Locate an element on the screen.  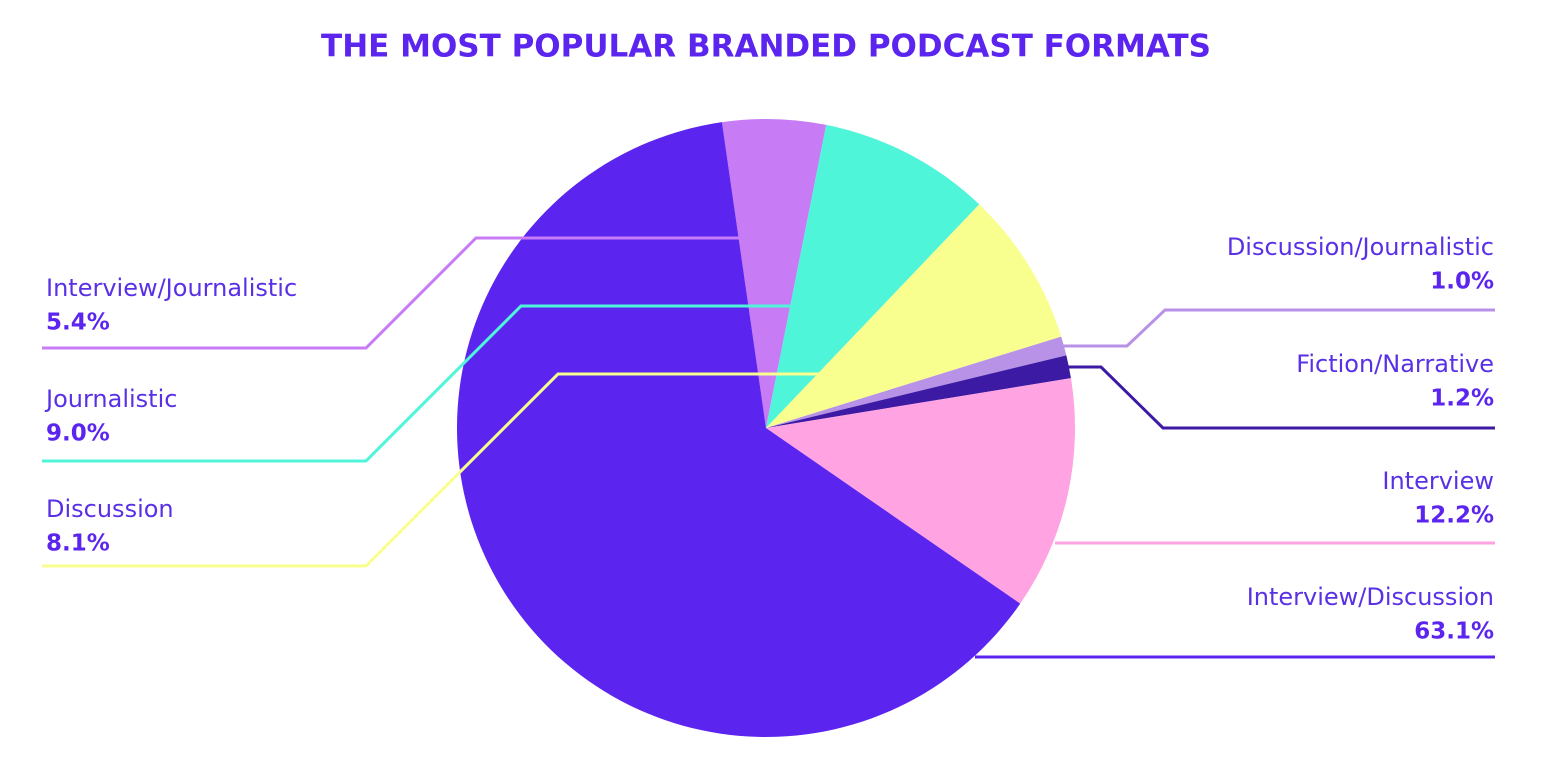
slice-value: 9.0% is located at coordinates (78, 434).